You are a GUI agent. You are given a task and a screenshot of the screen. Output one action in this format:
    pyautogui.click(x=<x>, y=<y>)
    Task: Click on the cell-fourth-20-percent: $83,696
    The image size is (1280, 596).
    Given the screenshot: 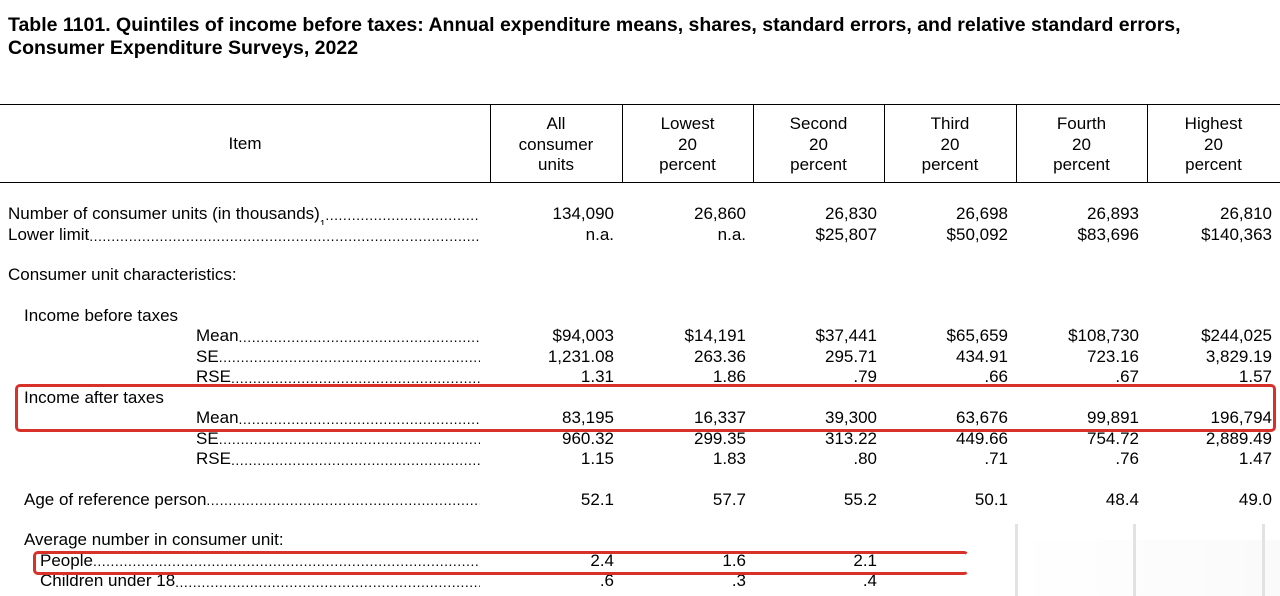 What is the action you would take?
    pyautogui.click(x=1108, y=234)
    